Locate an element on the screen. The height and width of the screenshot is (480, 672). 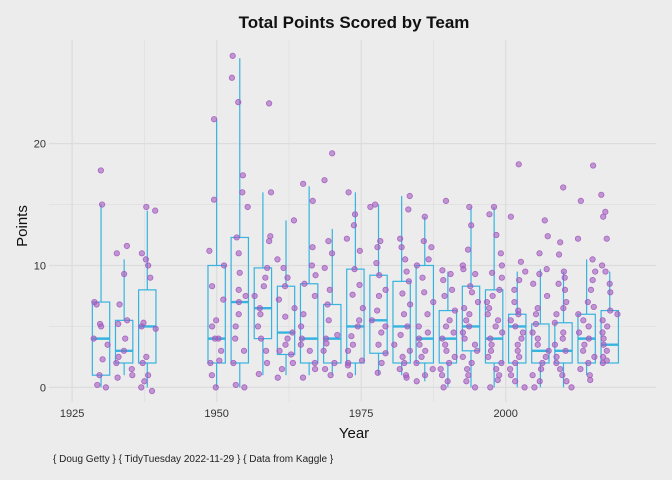
x-tick-label: 2000 is located at coordinates (505, 414).